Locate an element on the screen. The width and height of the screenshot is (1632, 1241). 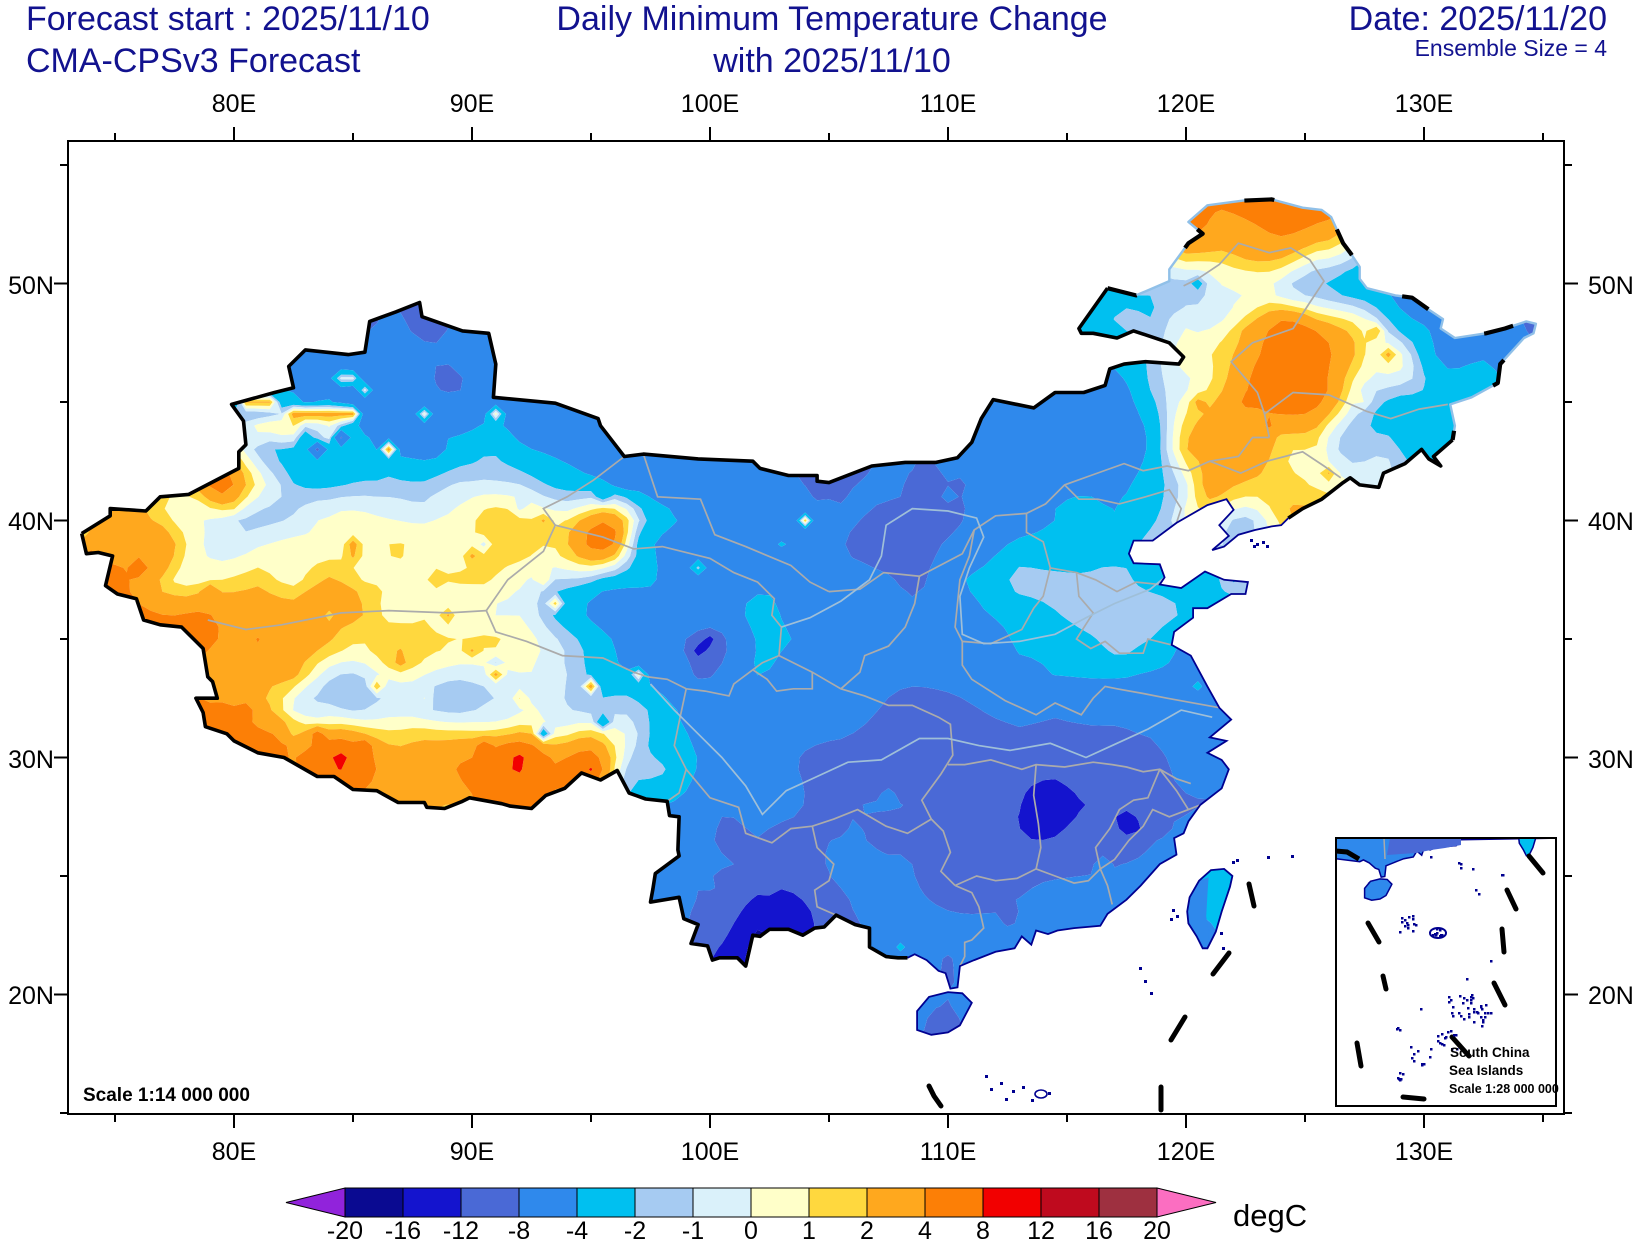
svg-text: 8 is located at coordinates (983, 1229).